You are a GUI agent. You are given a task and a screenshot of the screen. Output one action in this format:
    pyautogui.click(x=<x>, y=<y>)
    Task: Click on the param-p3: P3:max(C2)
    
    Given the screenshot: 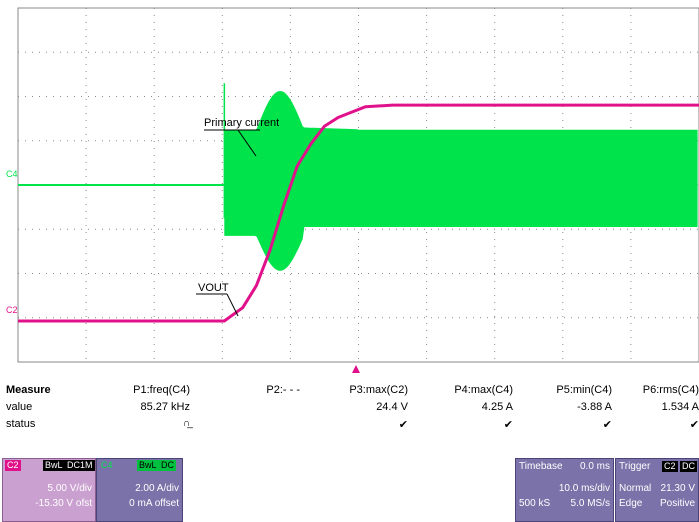 What is the action you would take?
    pyautogui.click(x=378, y=390)
    